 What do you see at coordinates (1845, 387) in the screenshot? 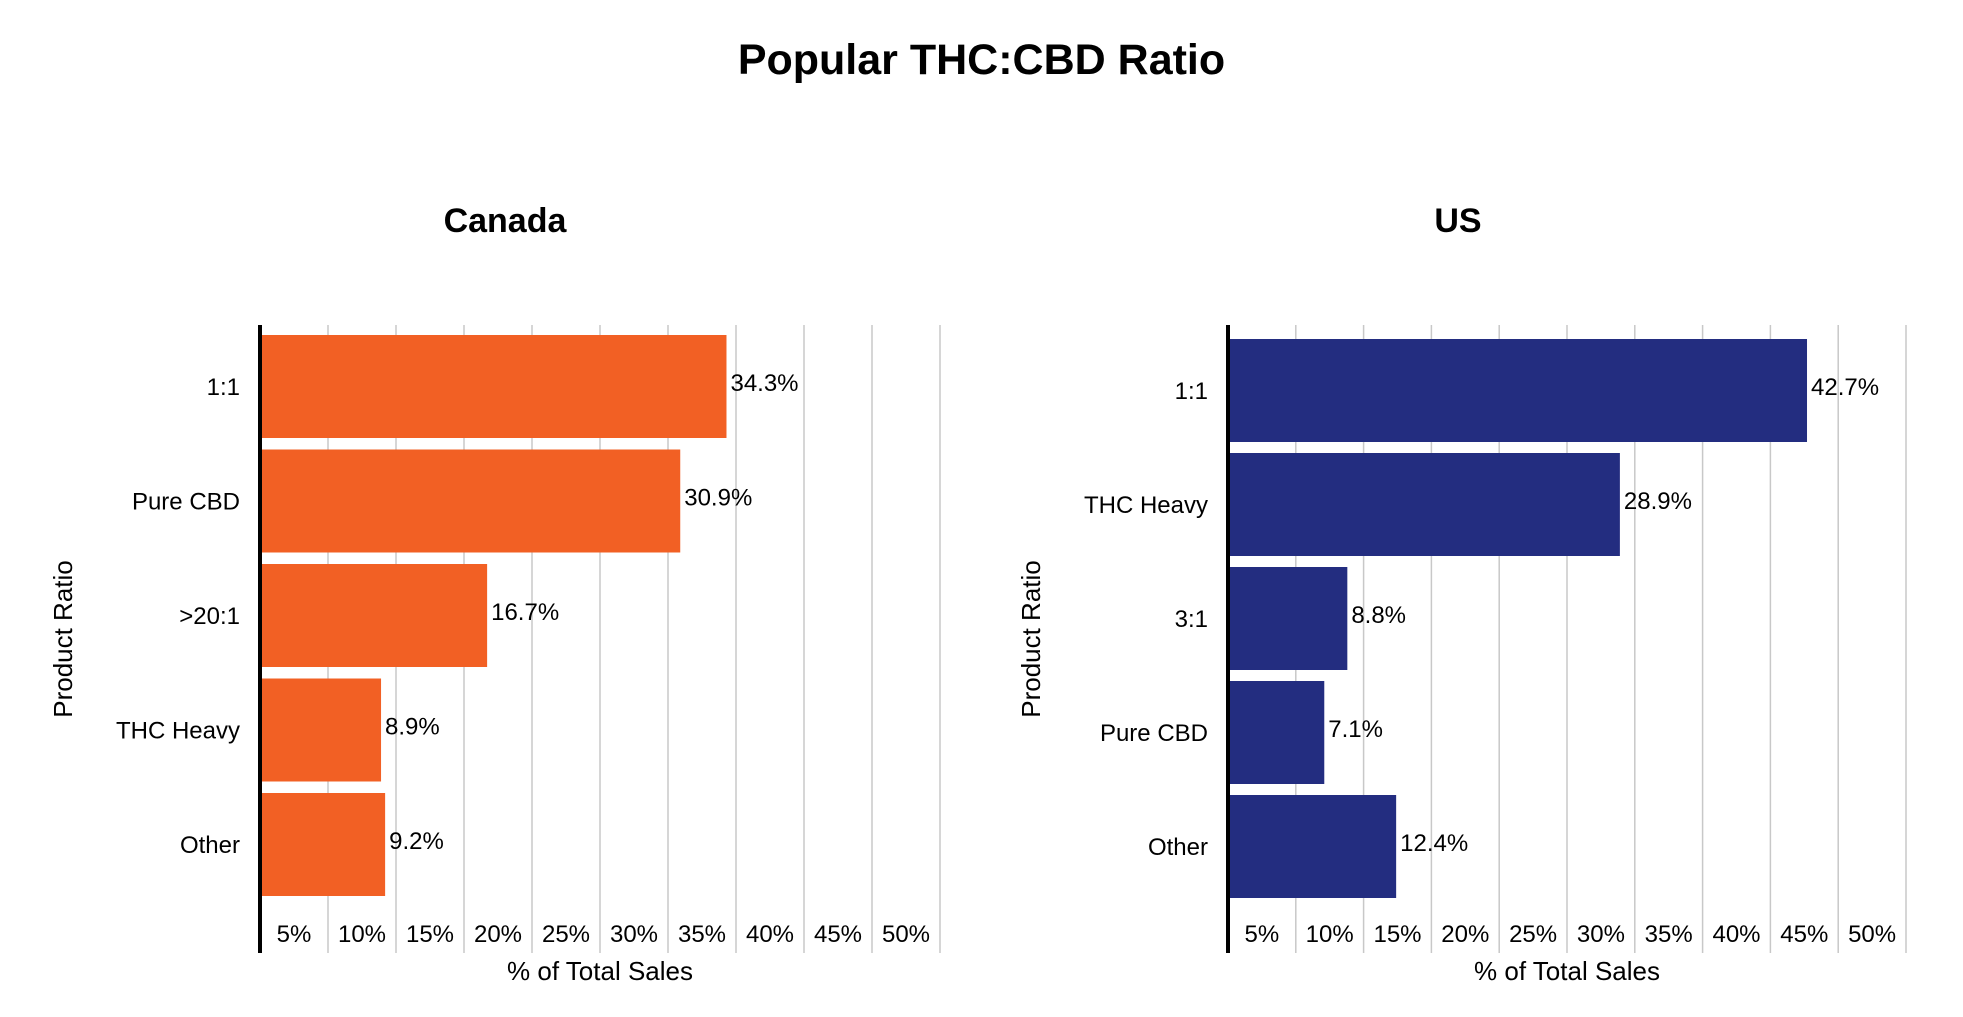
I see `us-data-label: 42.7%` at bounding box center [1845, 387].